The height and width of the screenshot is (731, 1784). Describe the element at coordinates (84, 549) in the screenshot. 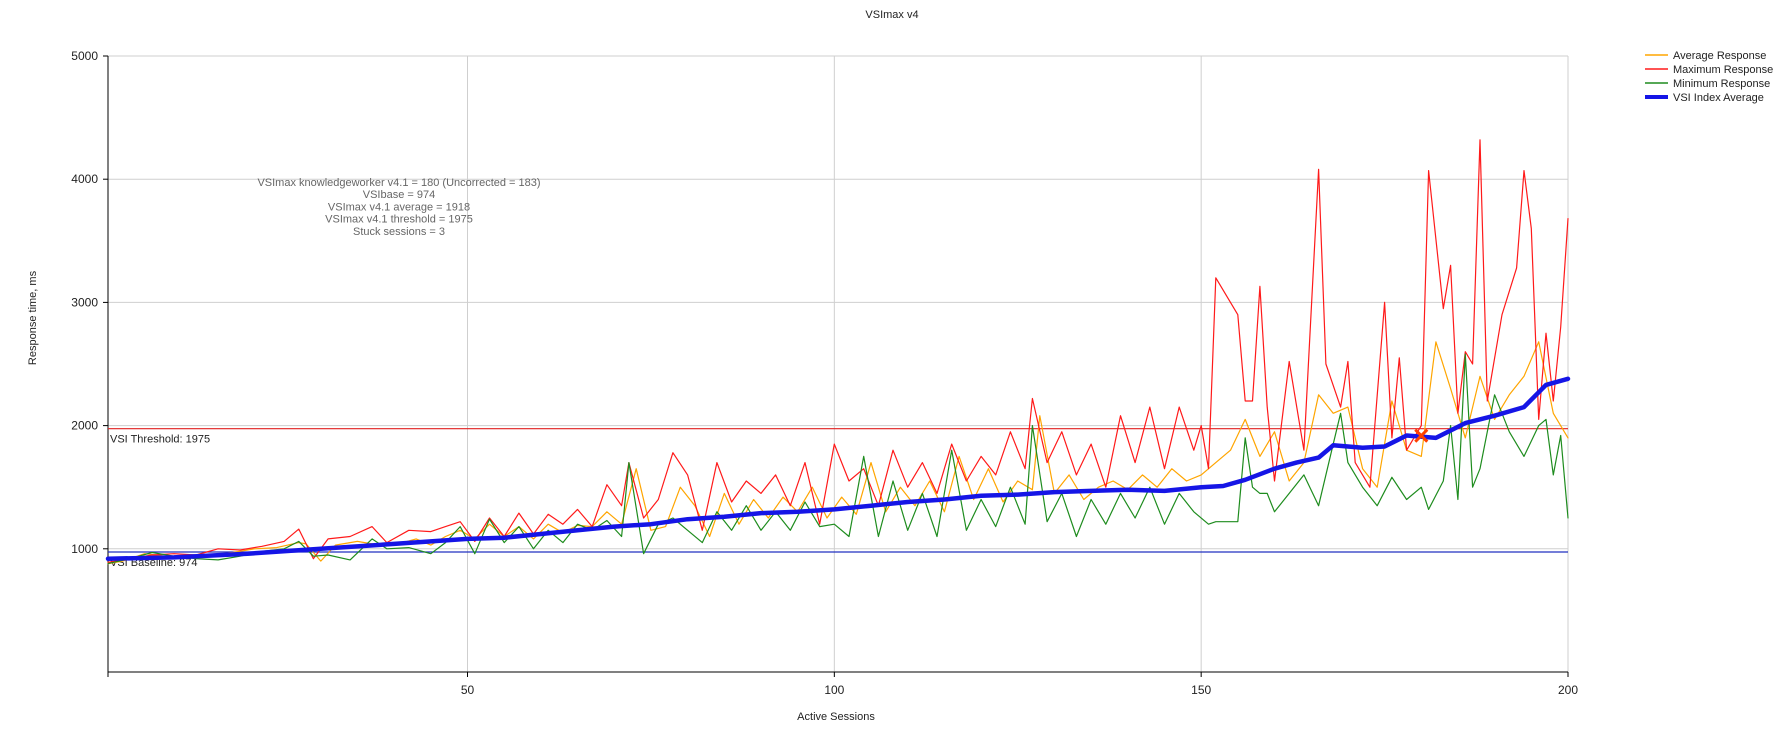

I see `y-tick-label-1000: 1000` at that location.